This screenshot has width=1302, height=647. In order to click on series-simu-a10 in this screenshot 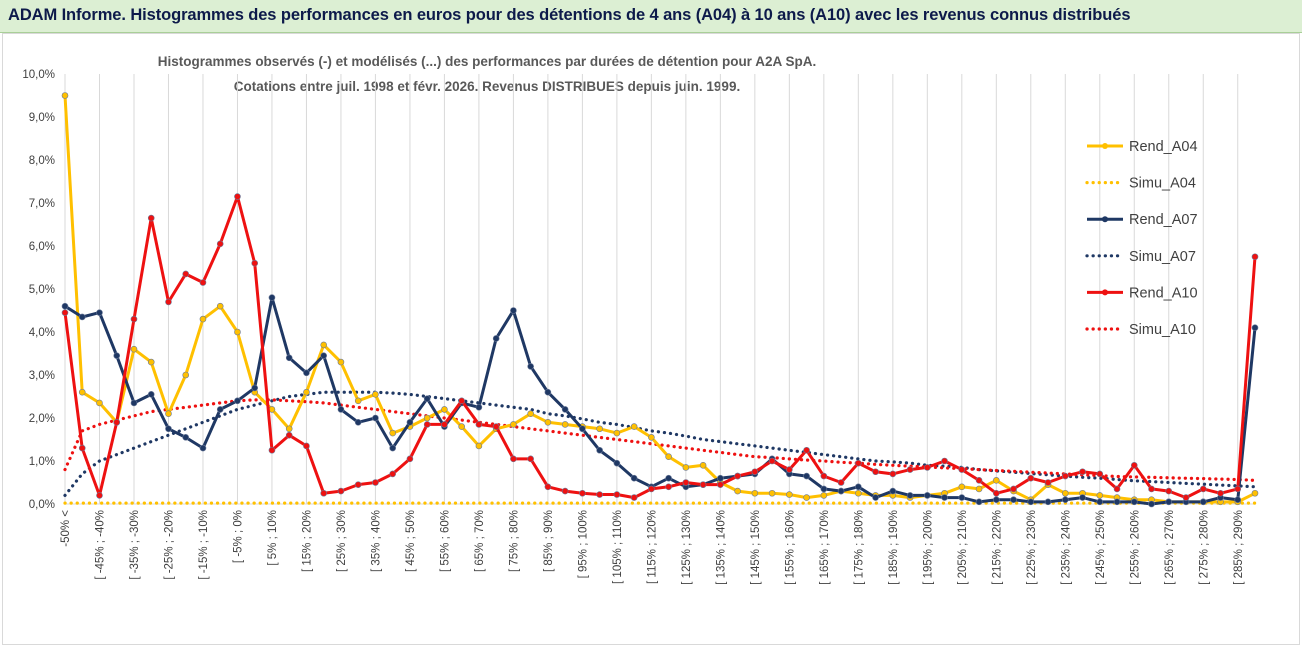, I will do `click(660, 440)`.